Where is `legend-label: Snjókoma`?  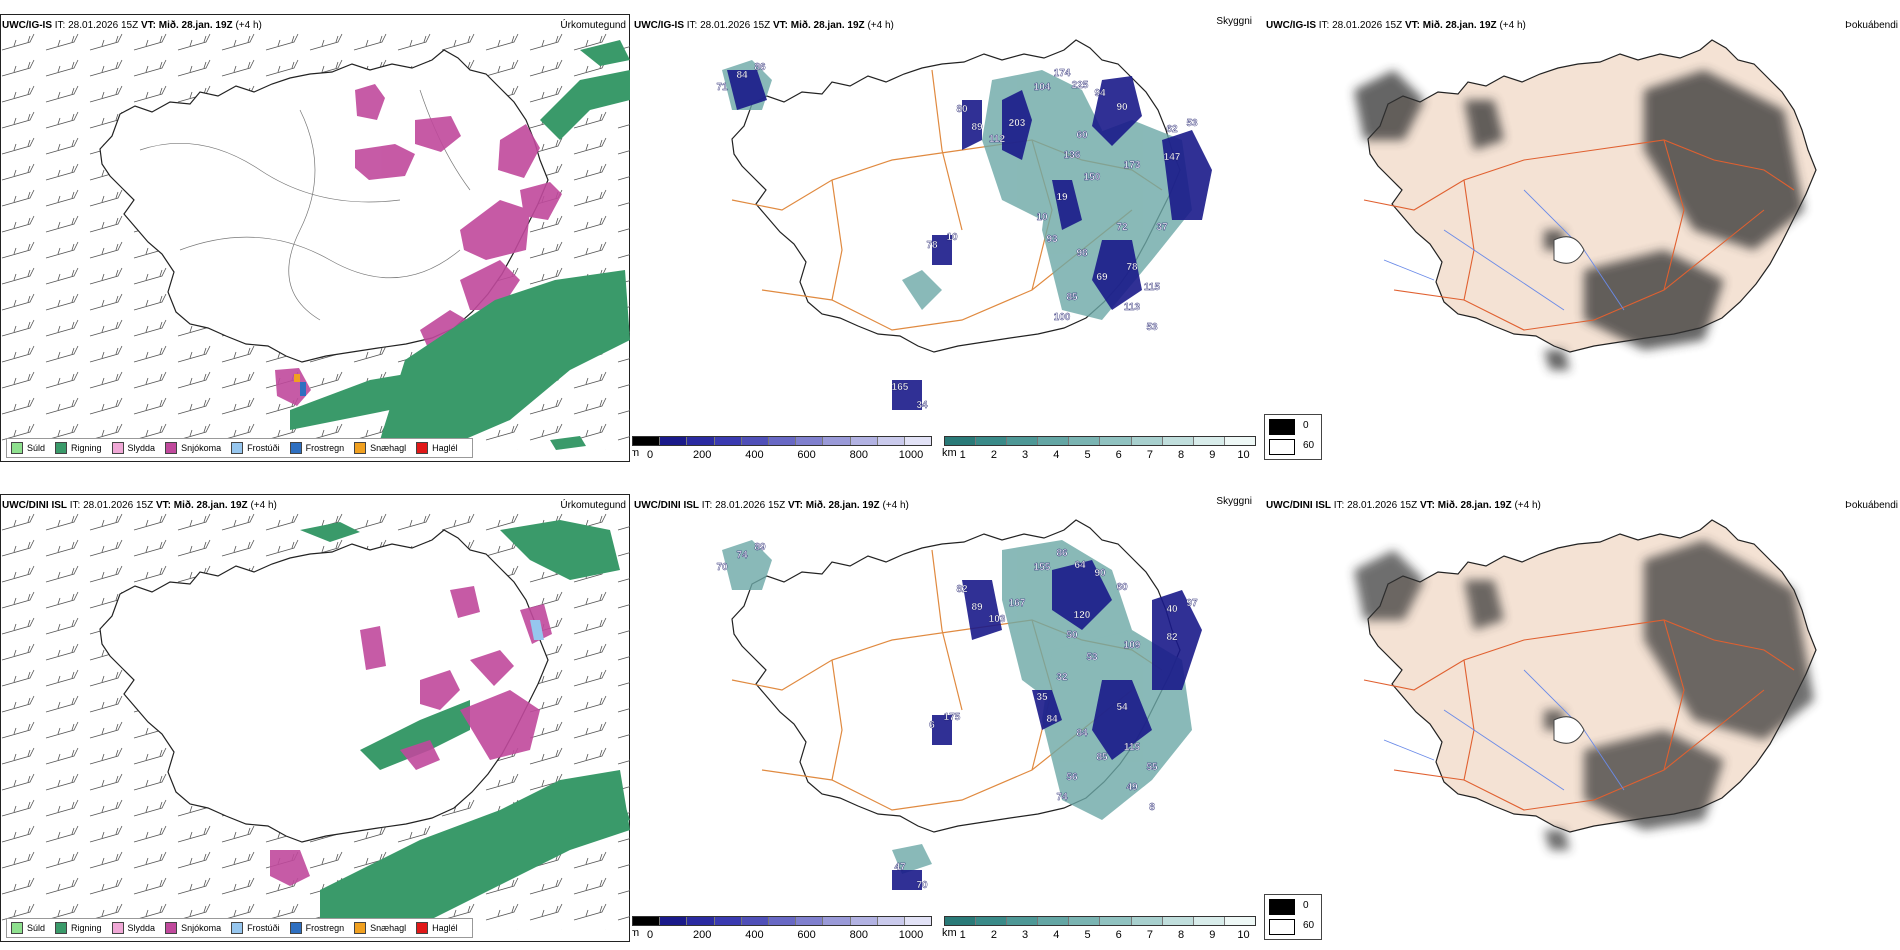 legend-label: Snjókoma is located at coordinates (201, 448).